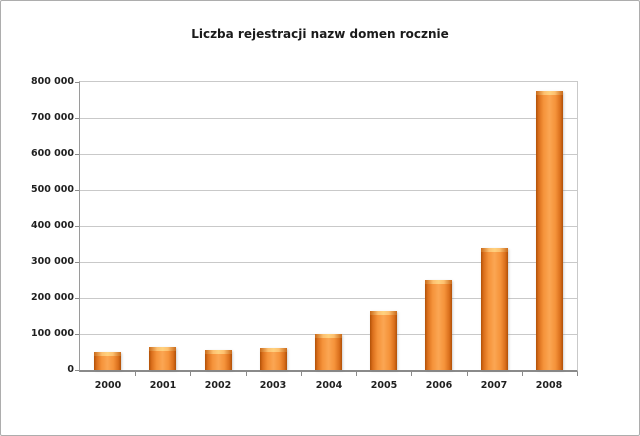  What do you see at coordinates (52, 333) in the screenshot?
I see `y-axis-label: 100 000` at bounding box center [52, 333].